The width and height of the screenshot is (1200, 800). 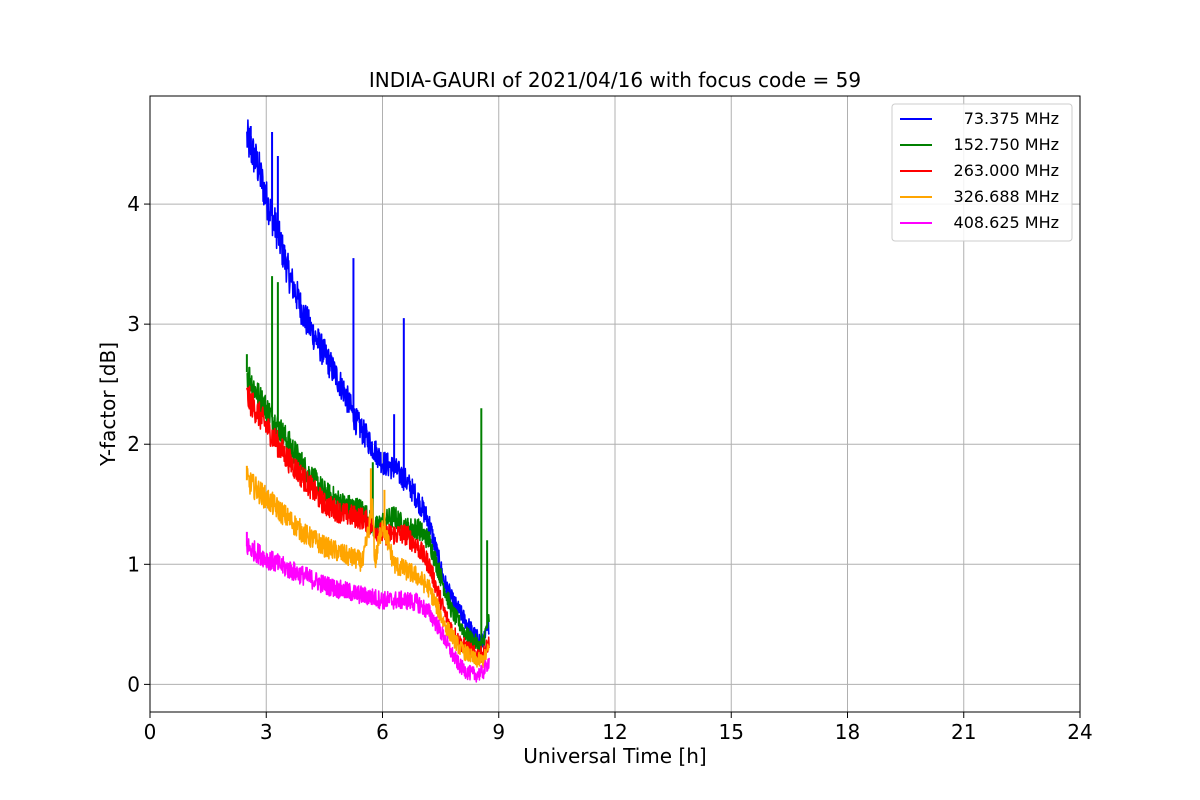 What do you see at coordinates (498, 732) in the screenshot?
I see `x-tick-label: 9` at bounding box center [498, 732].